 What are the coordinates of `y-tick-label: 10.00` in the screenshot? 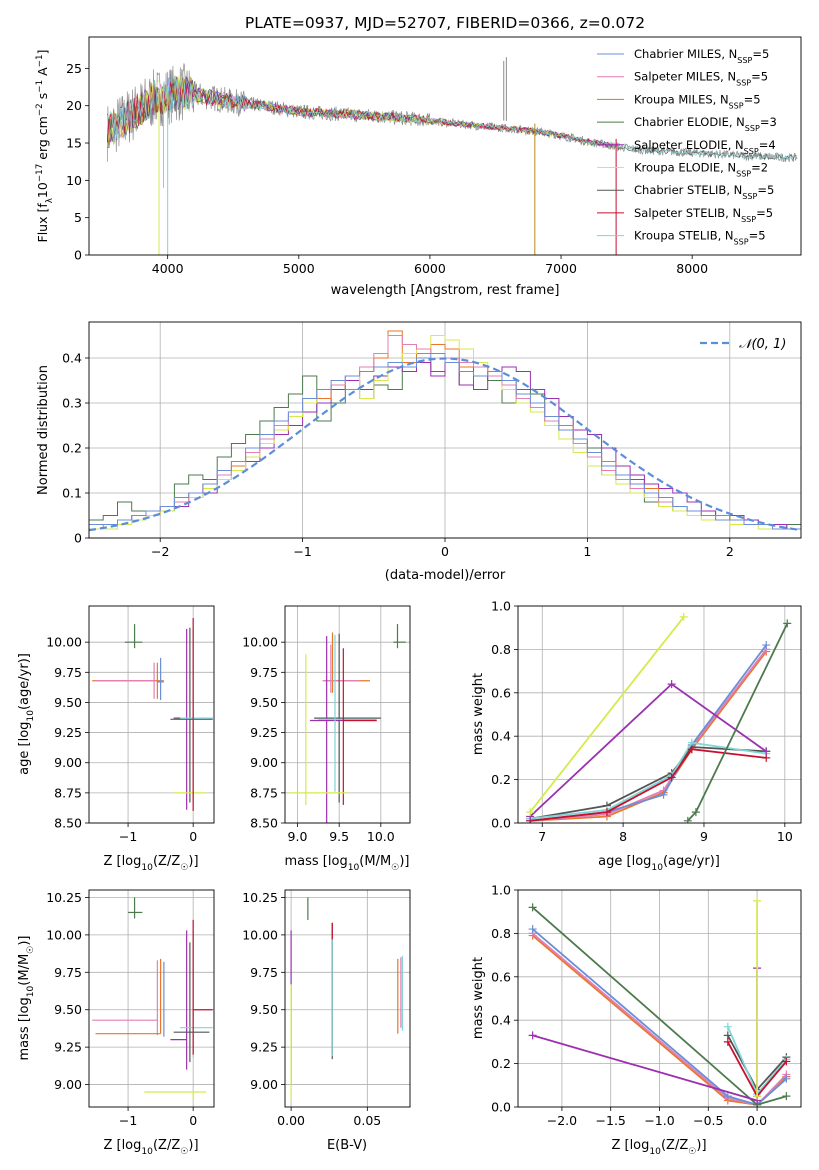 It's located at (64, 934).